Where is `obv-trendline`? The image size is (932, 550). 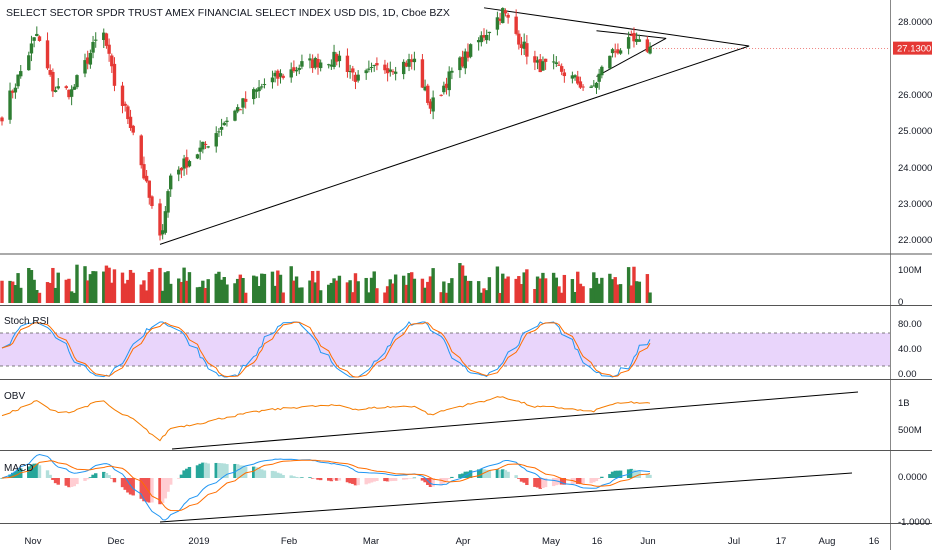
obv-trendline is located at coordinates (515, 420).